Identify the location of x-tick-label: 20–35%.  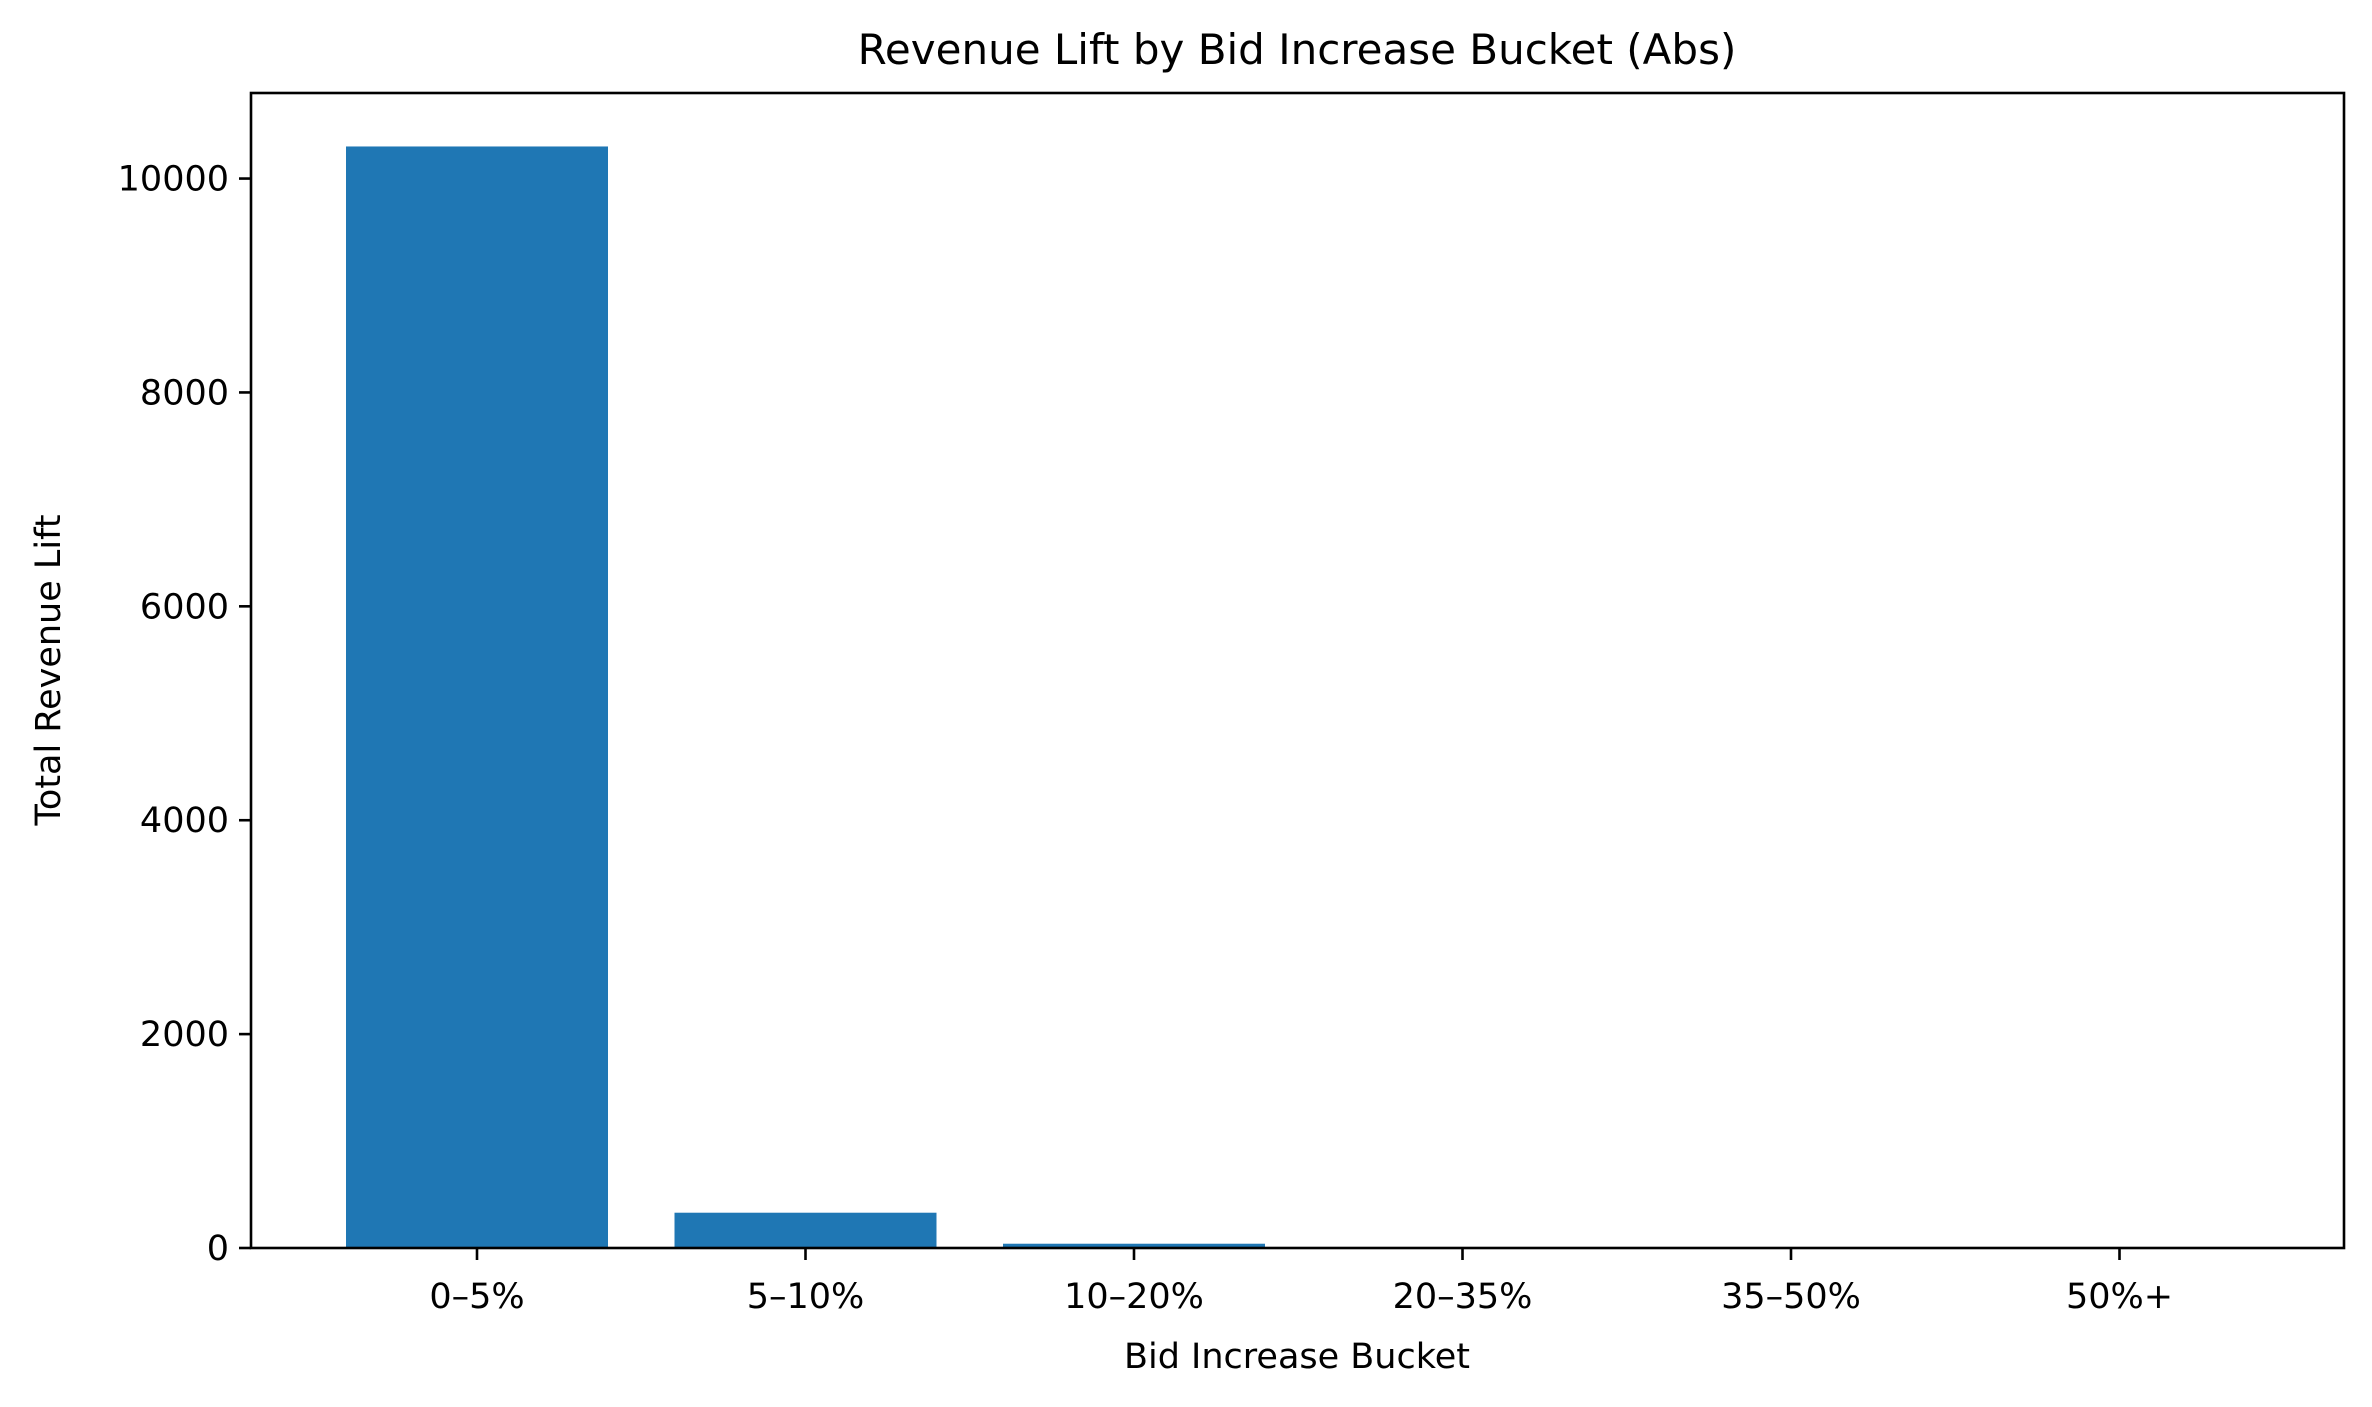
(1463, 1297).